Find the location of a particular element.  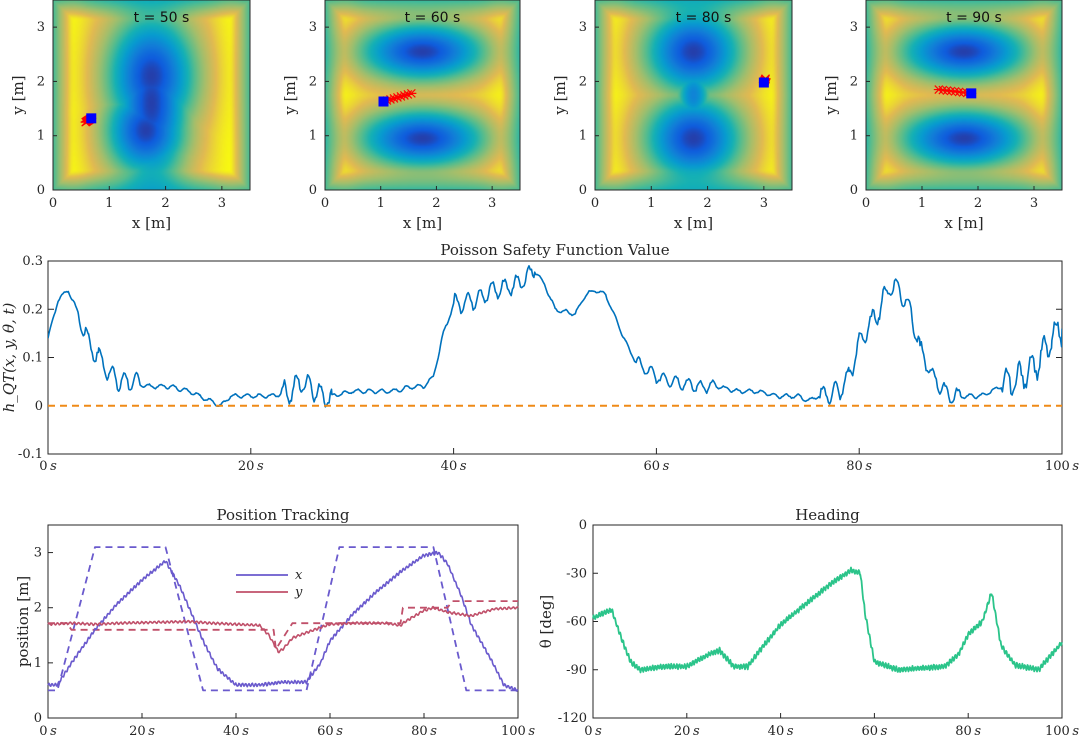

heatmap-panel-2: 0 1 2 3 0 1 2 3 x [m] y [m] t = 60 s is located at coordinates (401, 116).